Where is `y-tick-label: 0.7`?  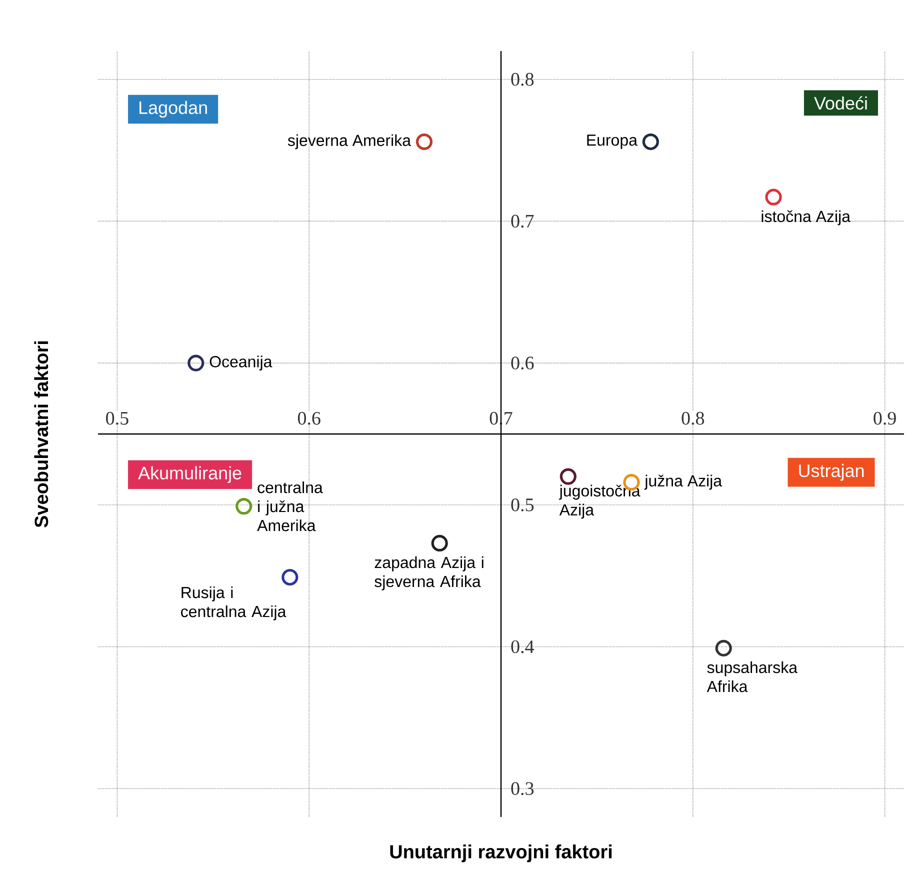
y-tick-label: 0.7 is located at coordinates (522, 221).